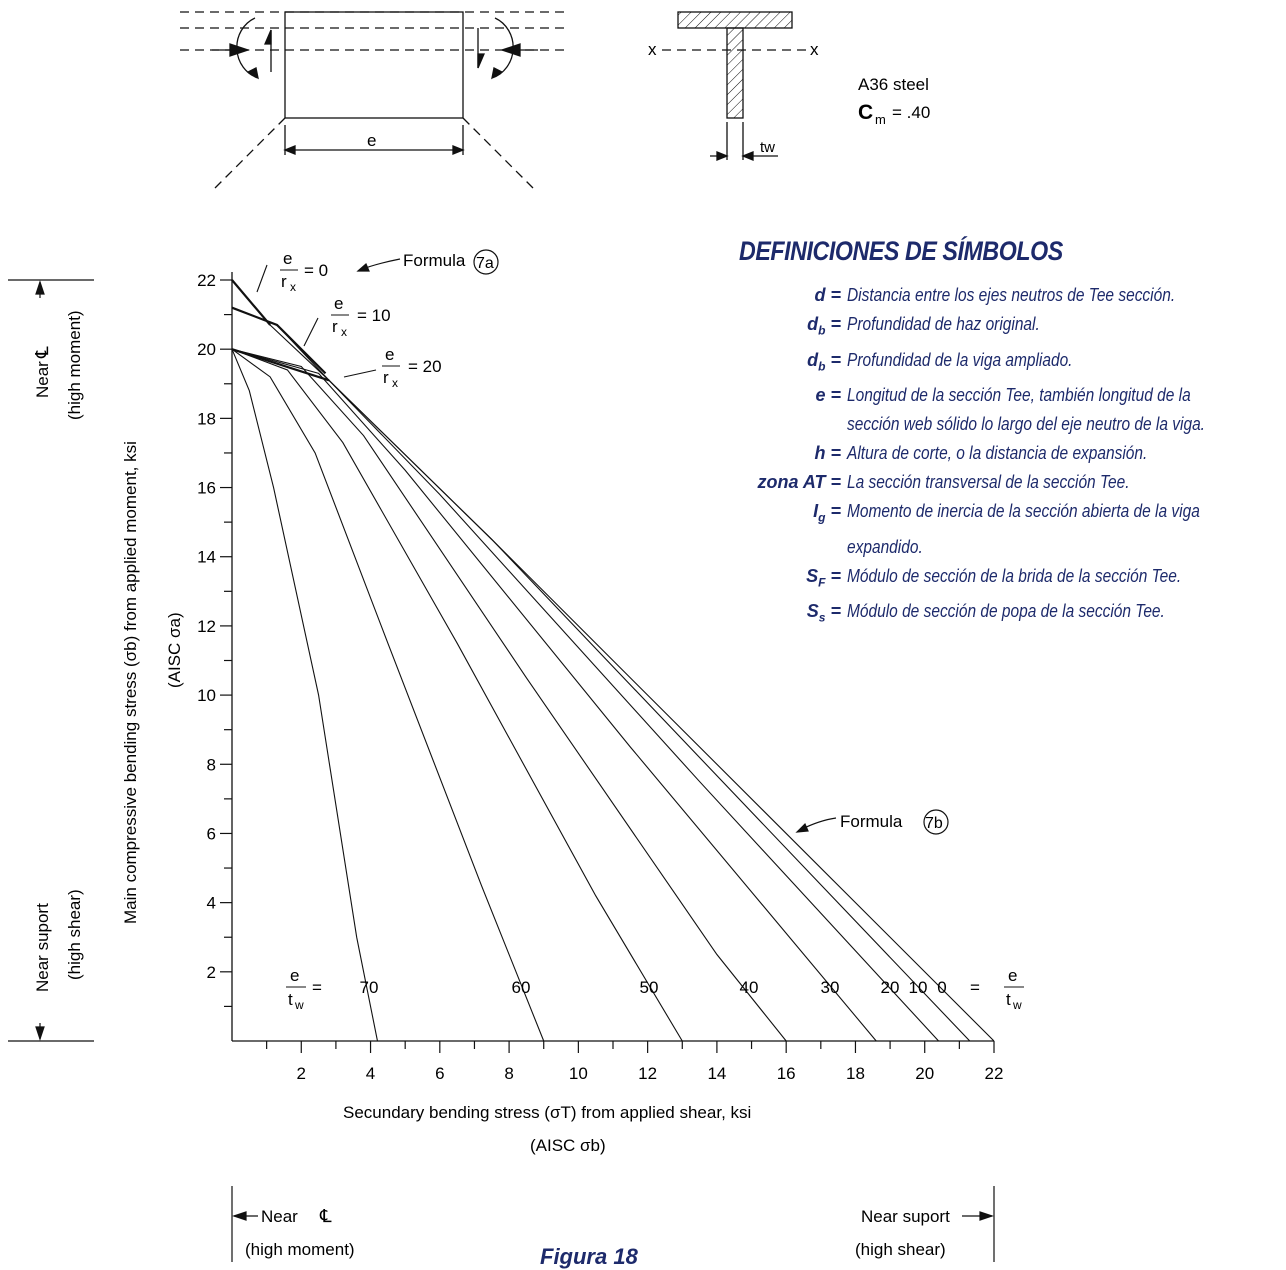 This screenshot has height=1270, width=1286. Describe the element at coordinates (206, 695) in the screenshot. I see `y-tick-label: 10` at that location.